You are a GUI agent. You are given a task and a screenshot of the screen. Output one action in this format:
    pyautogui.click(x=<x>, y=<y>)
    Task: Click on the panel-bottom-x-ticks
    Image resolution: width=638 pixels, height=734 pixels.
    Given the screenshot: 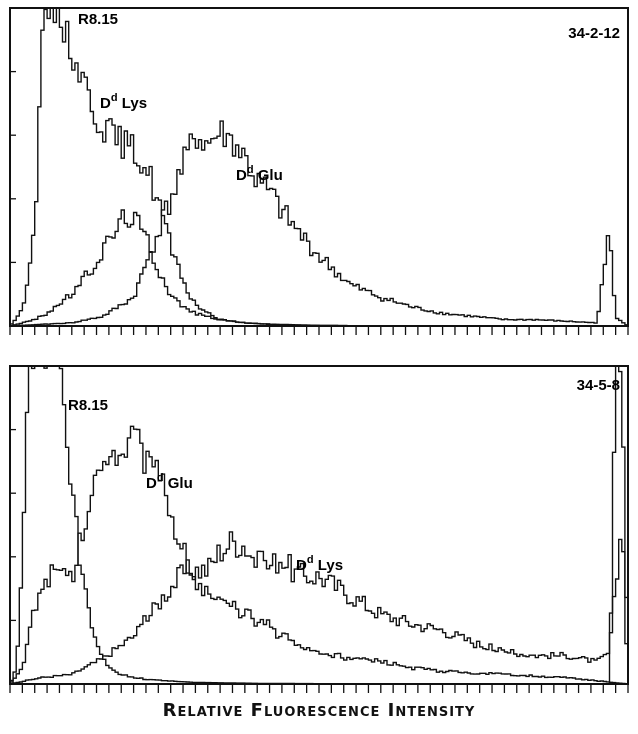 What is the action you would take?
    pyautogui.click(x=319, y=688)
    